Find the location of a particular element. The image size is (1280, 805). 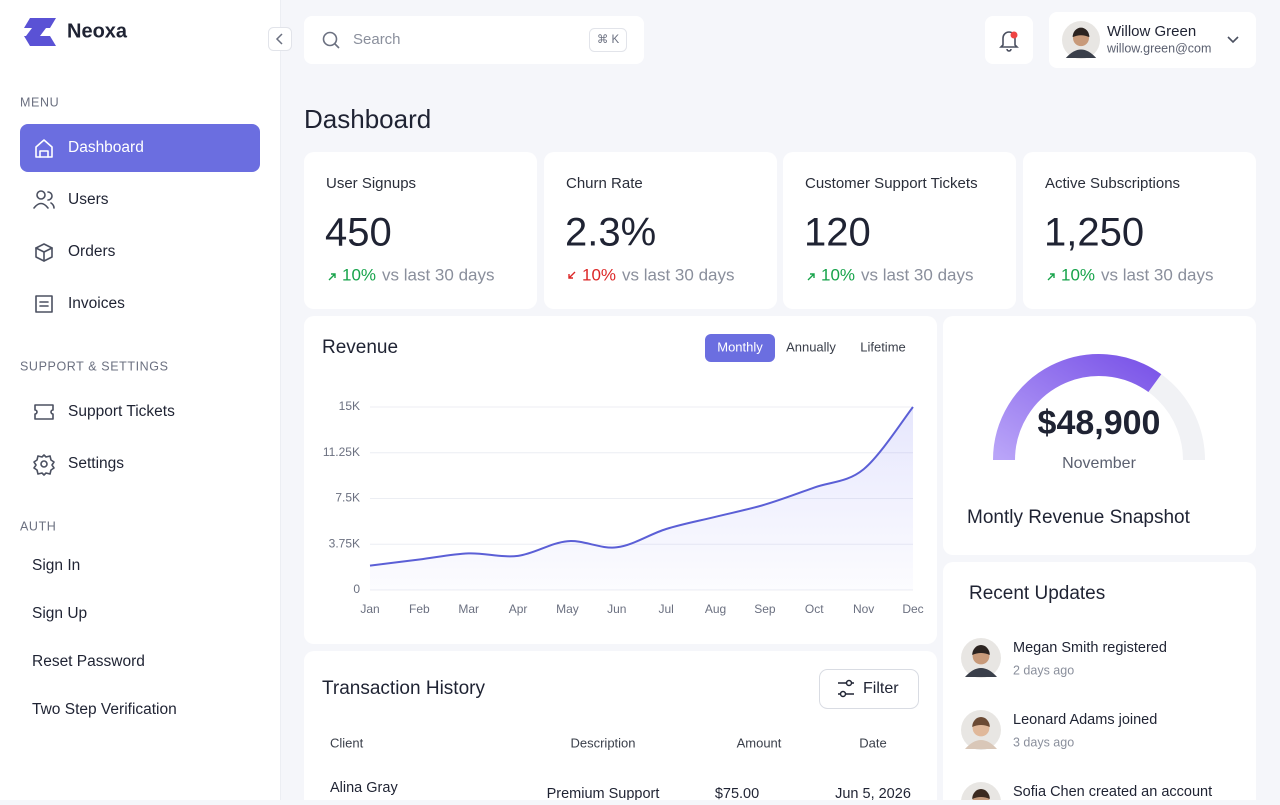

transactions-title: Transaction History is located at coordinates (403, 688).